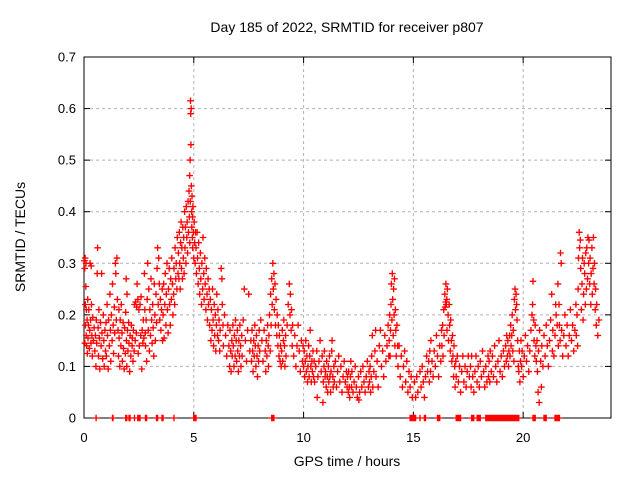 The image size is (640, 485). What do you see at coordinates (72, 418) in the screenshot?
I see `y-tick-label: 0` at bounding box center [72, 418].